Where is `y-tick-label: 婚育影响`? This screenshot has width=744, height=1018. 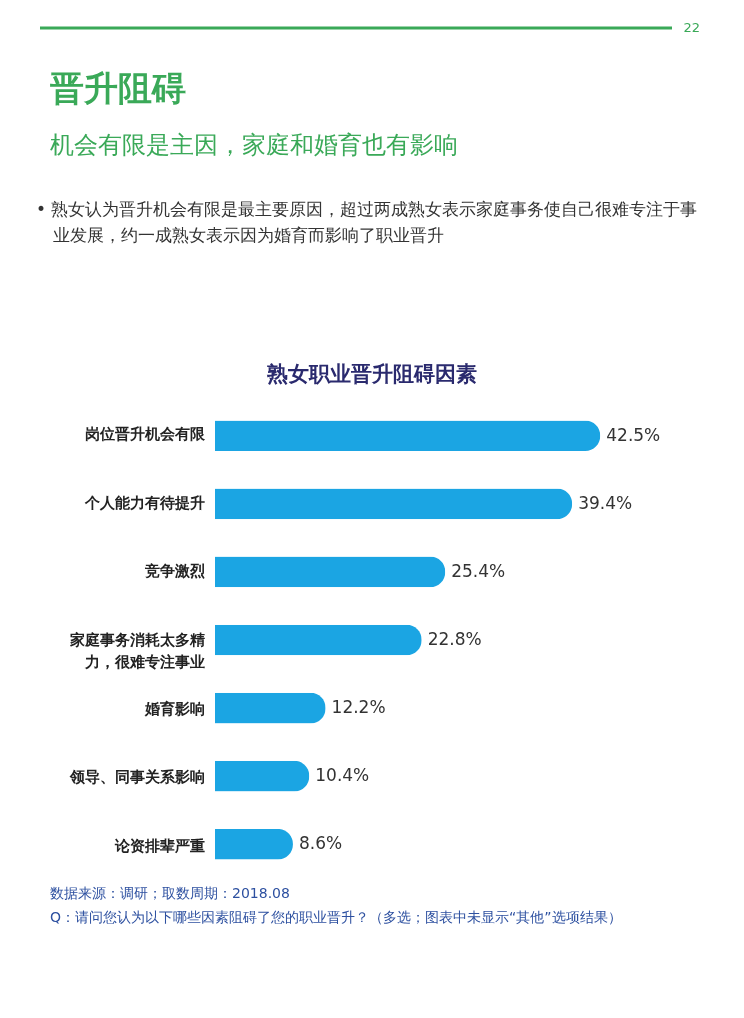 y-tick-label: 婚育影响 is located at coordinates (174, 708).